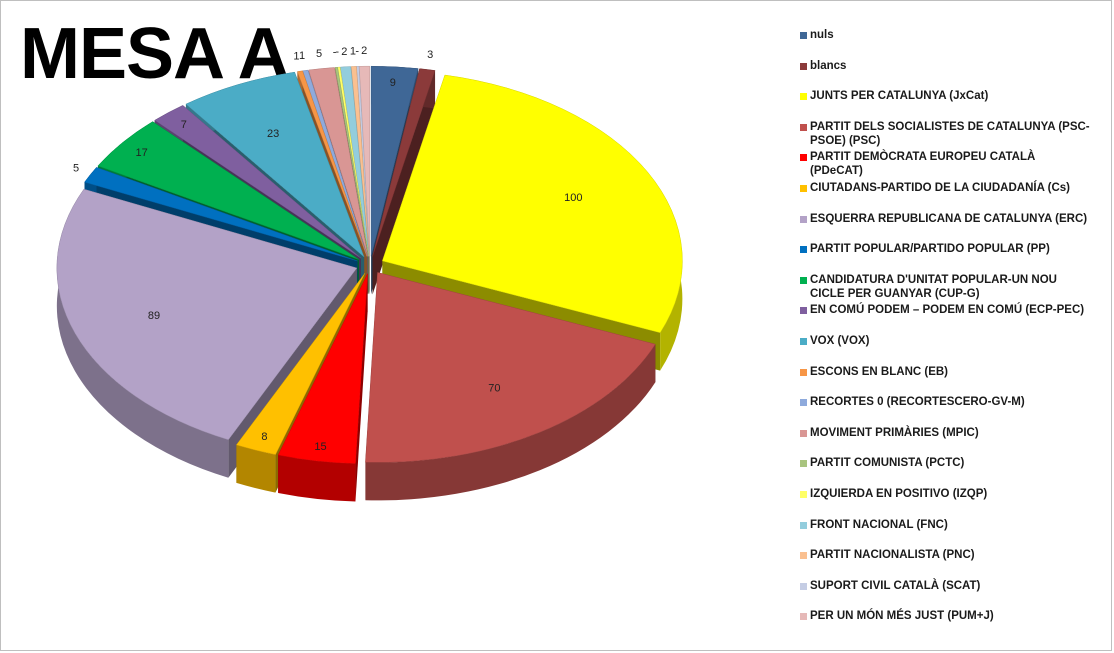 This screenshot has height=653, width=1114. I want to click on slice-partit-comunista-pctc, so click(351, 161).